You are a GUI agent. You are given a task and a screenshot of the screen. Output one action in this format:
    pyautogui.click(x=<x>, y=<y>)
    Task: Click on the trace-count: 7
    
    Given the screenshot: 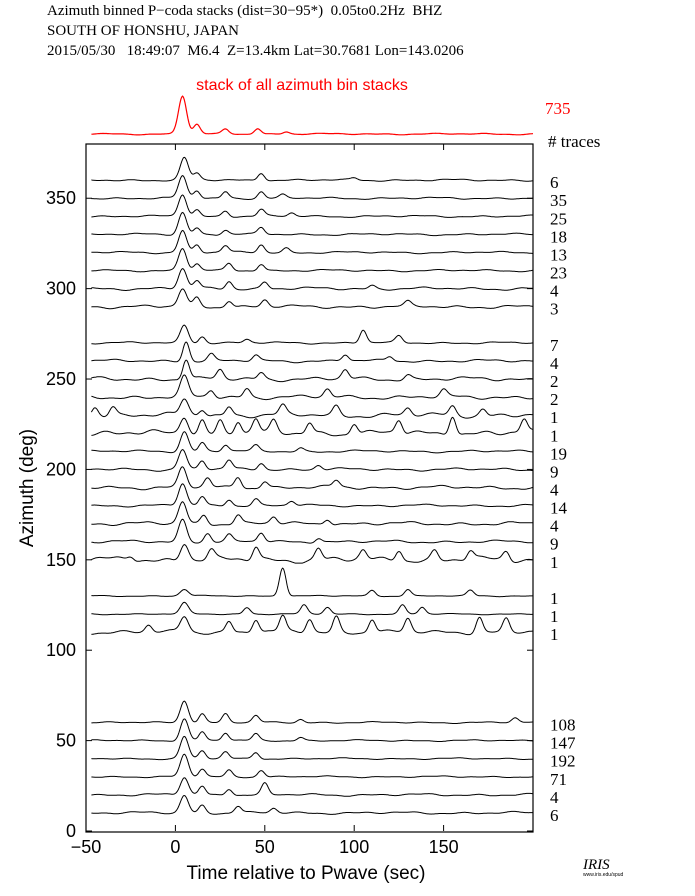 What is the action you would take?
    pyautogui.click(x=554, y=345)
    